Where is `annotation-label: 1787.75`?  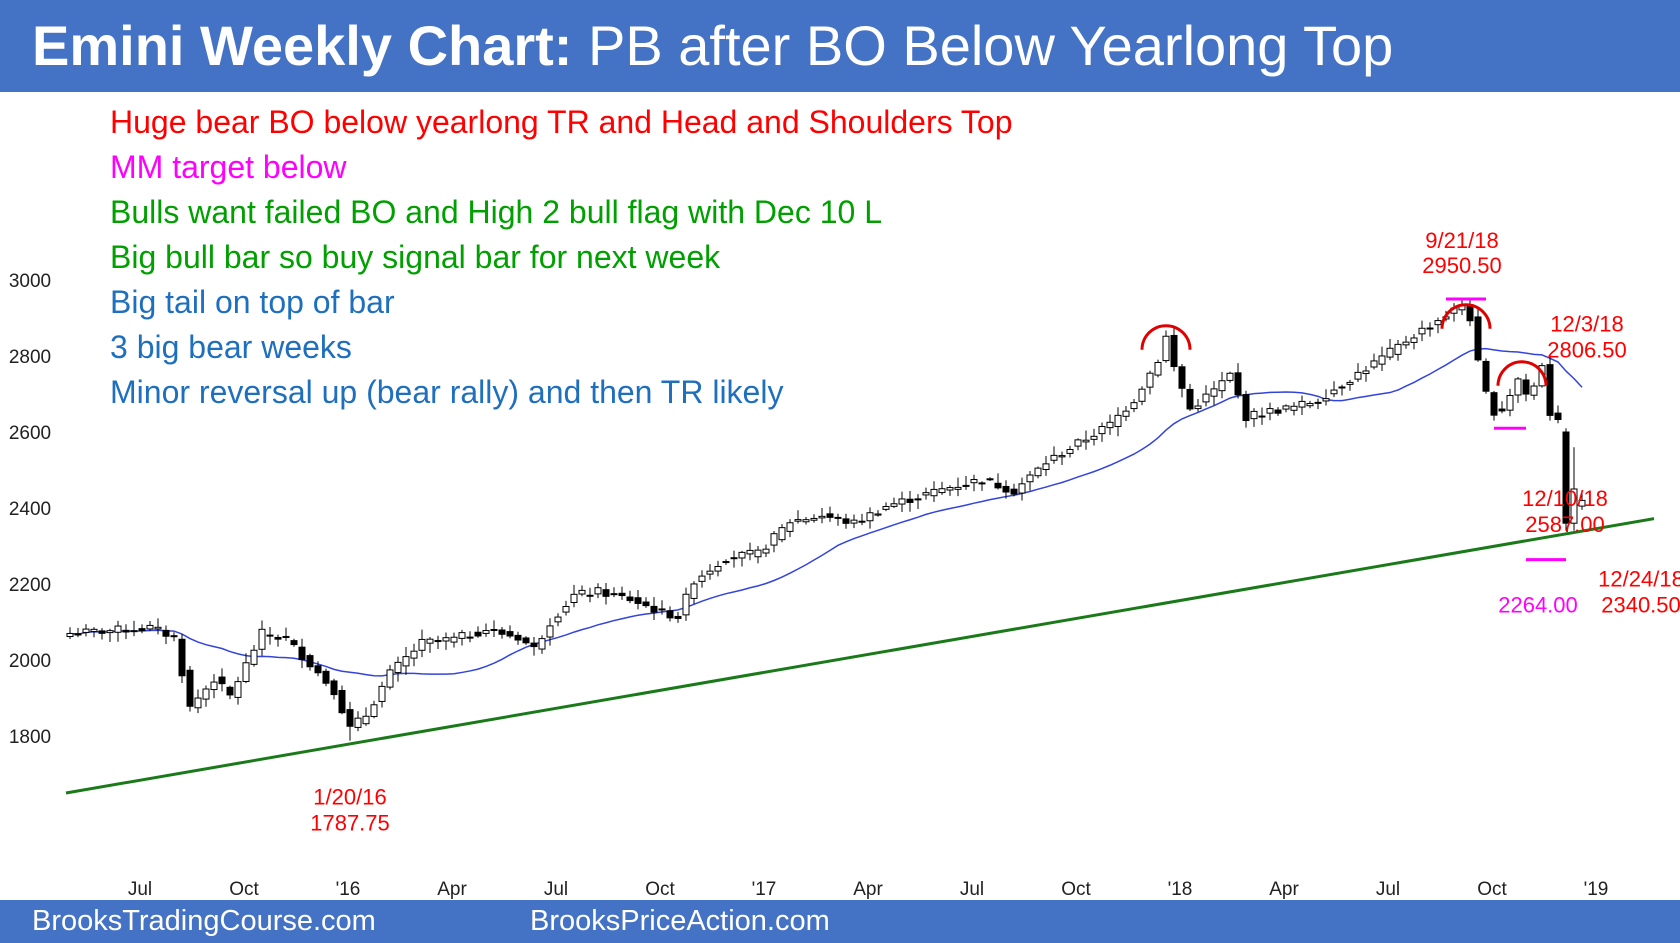 annotation-label: 1787.75 is located at coordinates (350, 823).